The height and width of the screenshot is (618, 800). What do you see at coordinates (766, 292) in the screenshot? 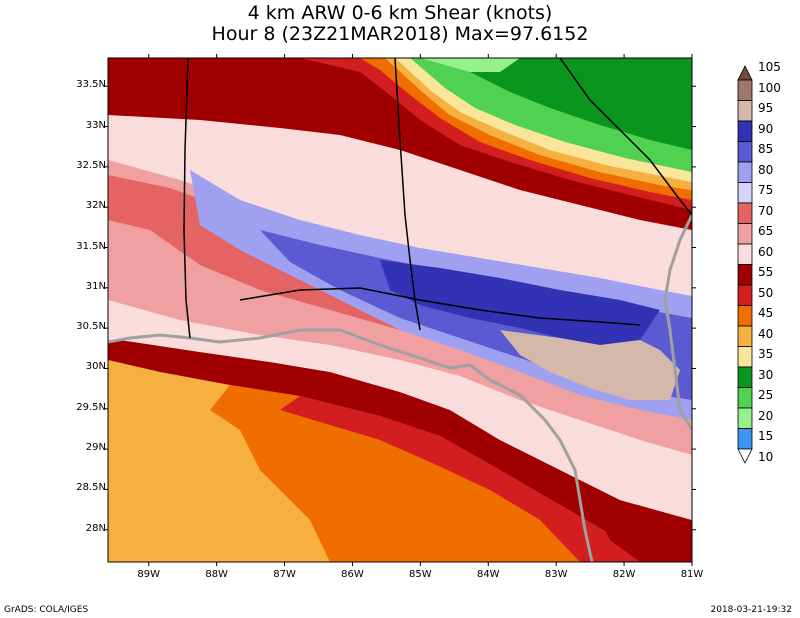
I see `legend-level-label: 50` at bounding box center [766, 292].